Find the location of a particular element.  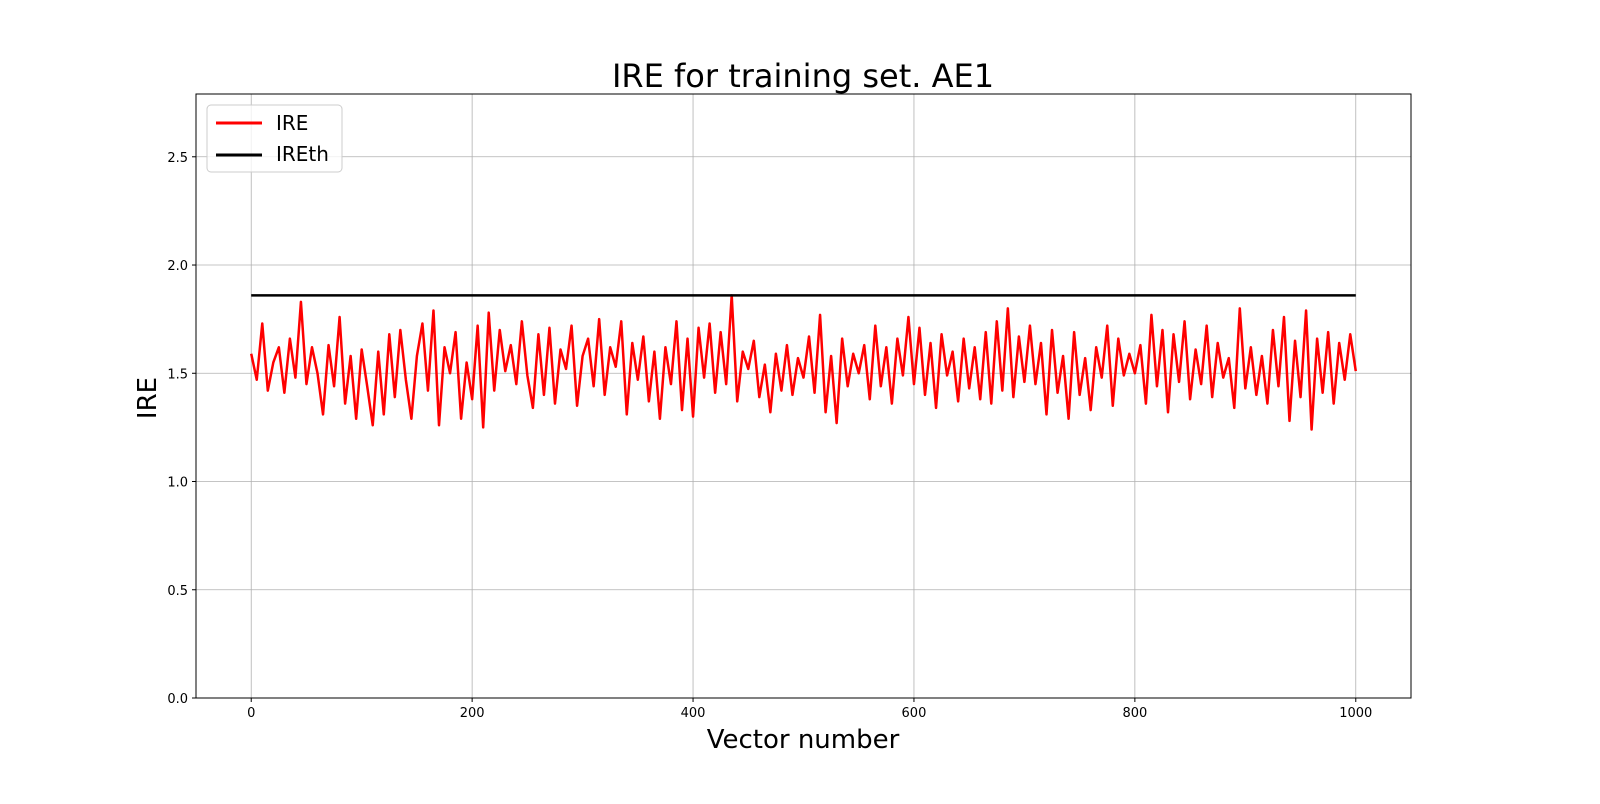

y-tick-label: 1.0 is located at coordinates (177, 483).